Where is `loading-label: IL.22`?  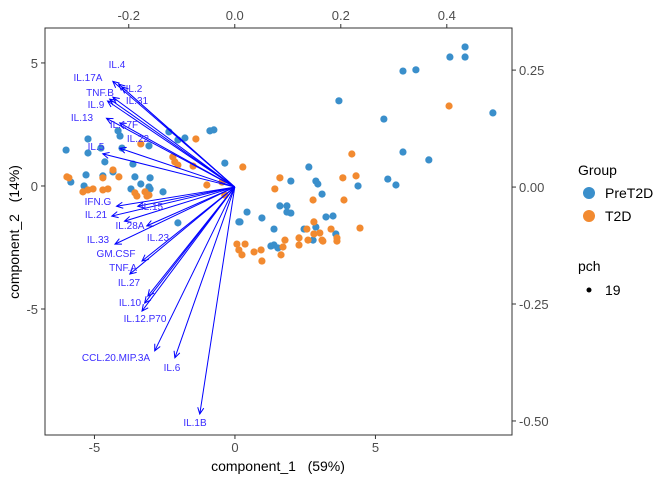 loading-label: IL.22 is located at coordinates (138, 139).